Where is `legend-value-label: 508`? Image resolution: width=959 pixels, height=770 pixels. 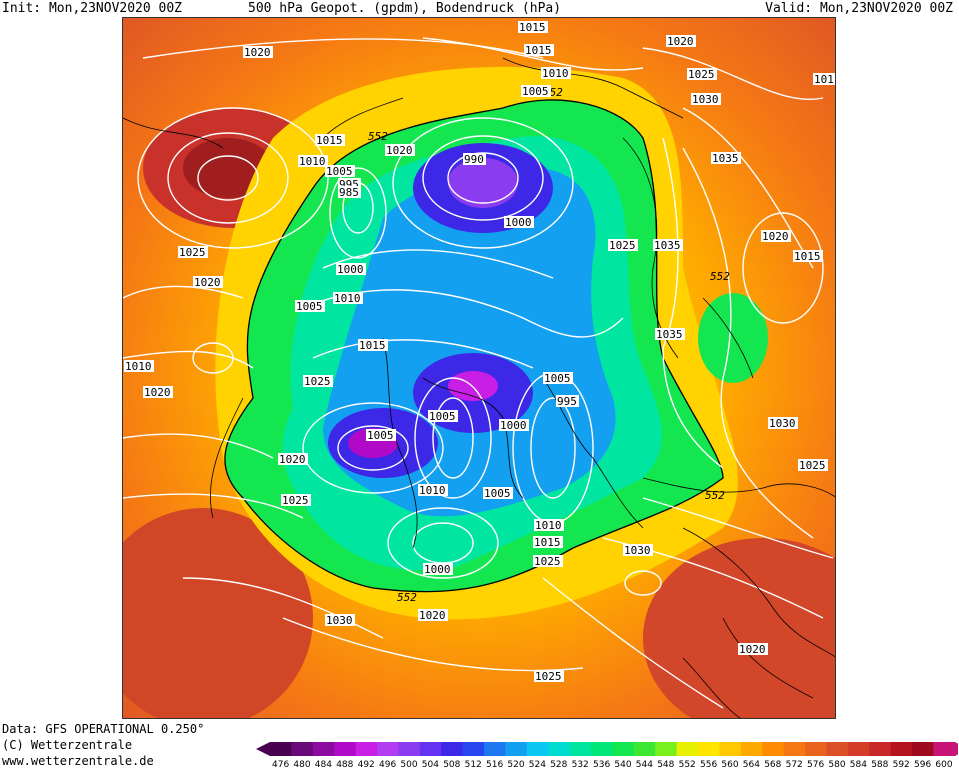
legend-value-label: 508 is located at coordinates (451, 765).